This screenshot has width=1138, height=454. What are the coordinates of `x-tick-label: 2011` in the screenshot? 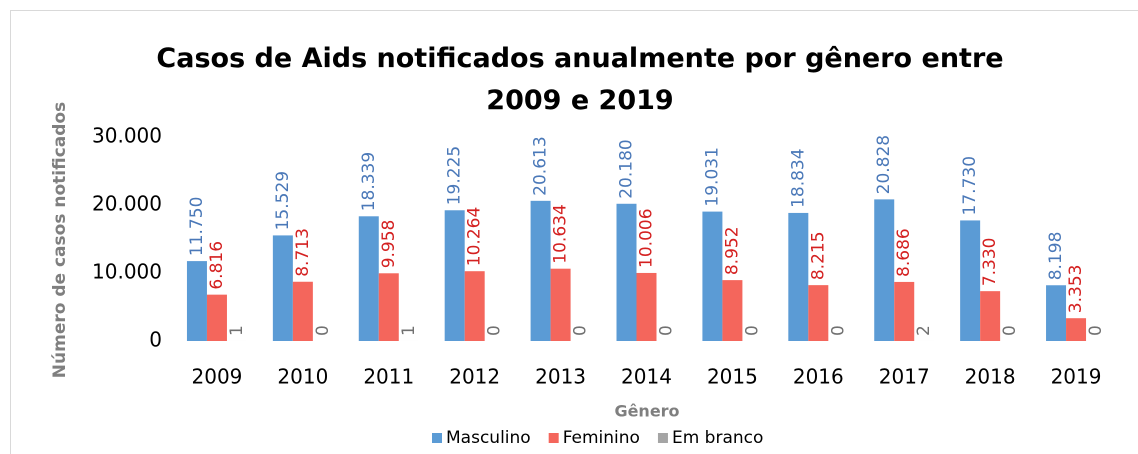 It's located at (388, 377).